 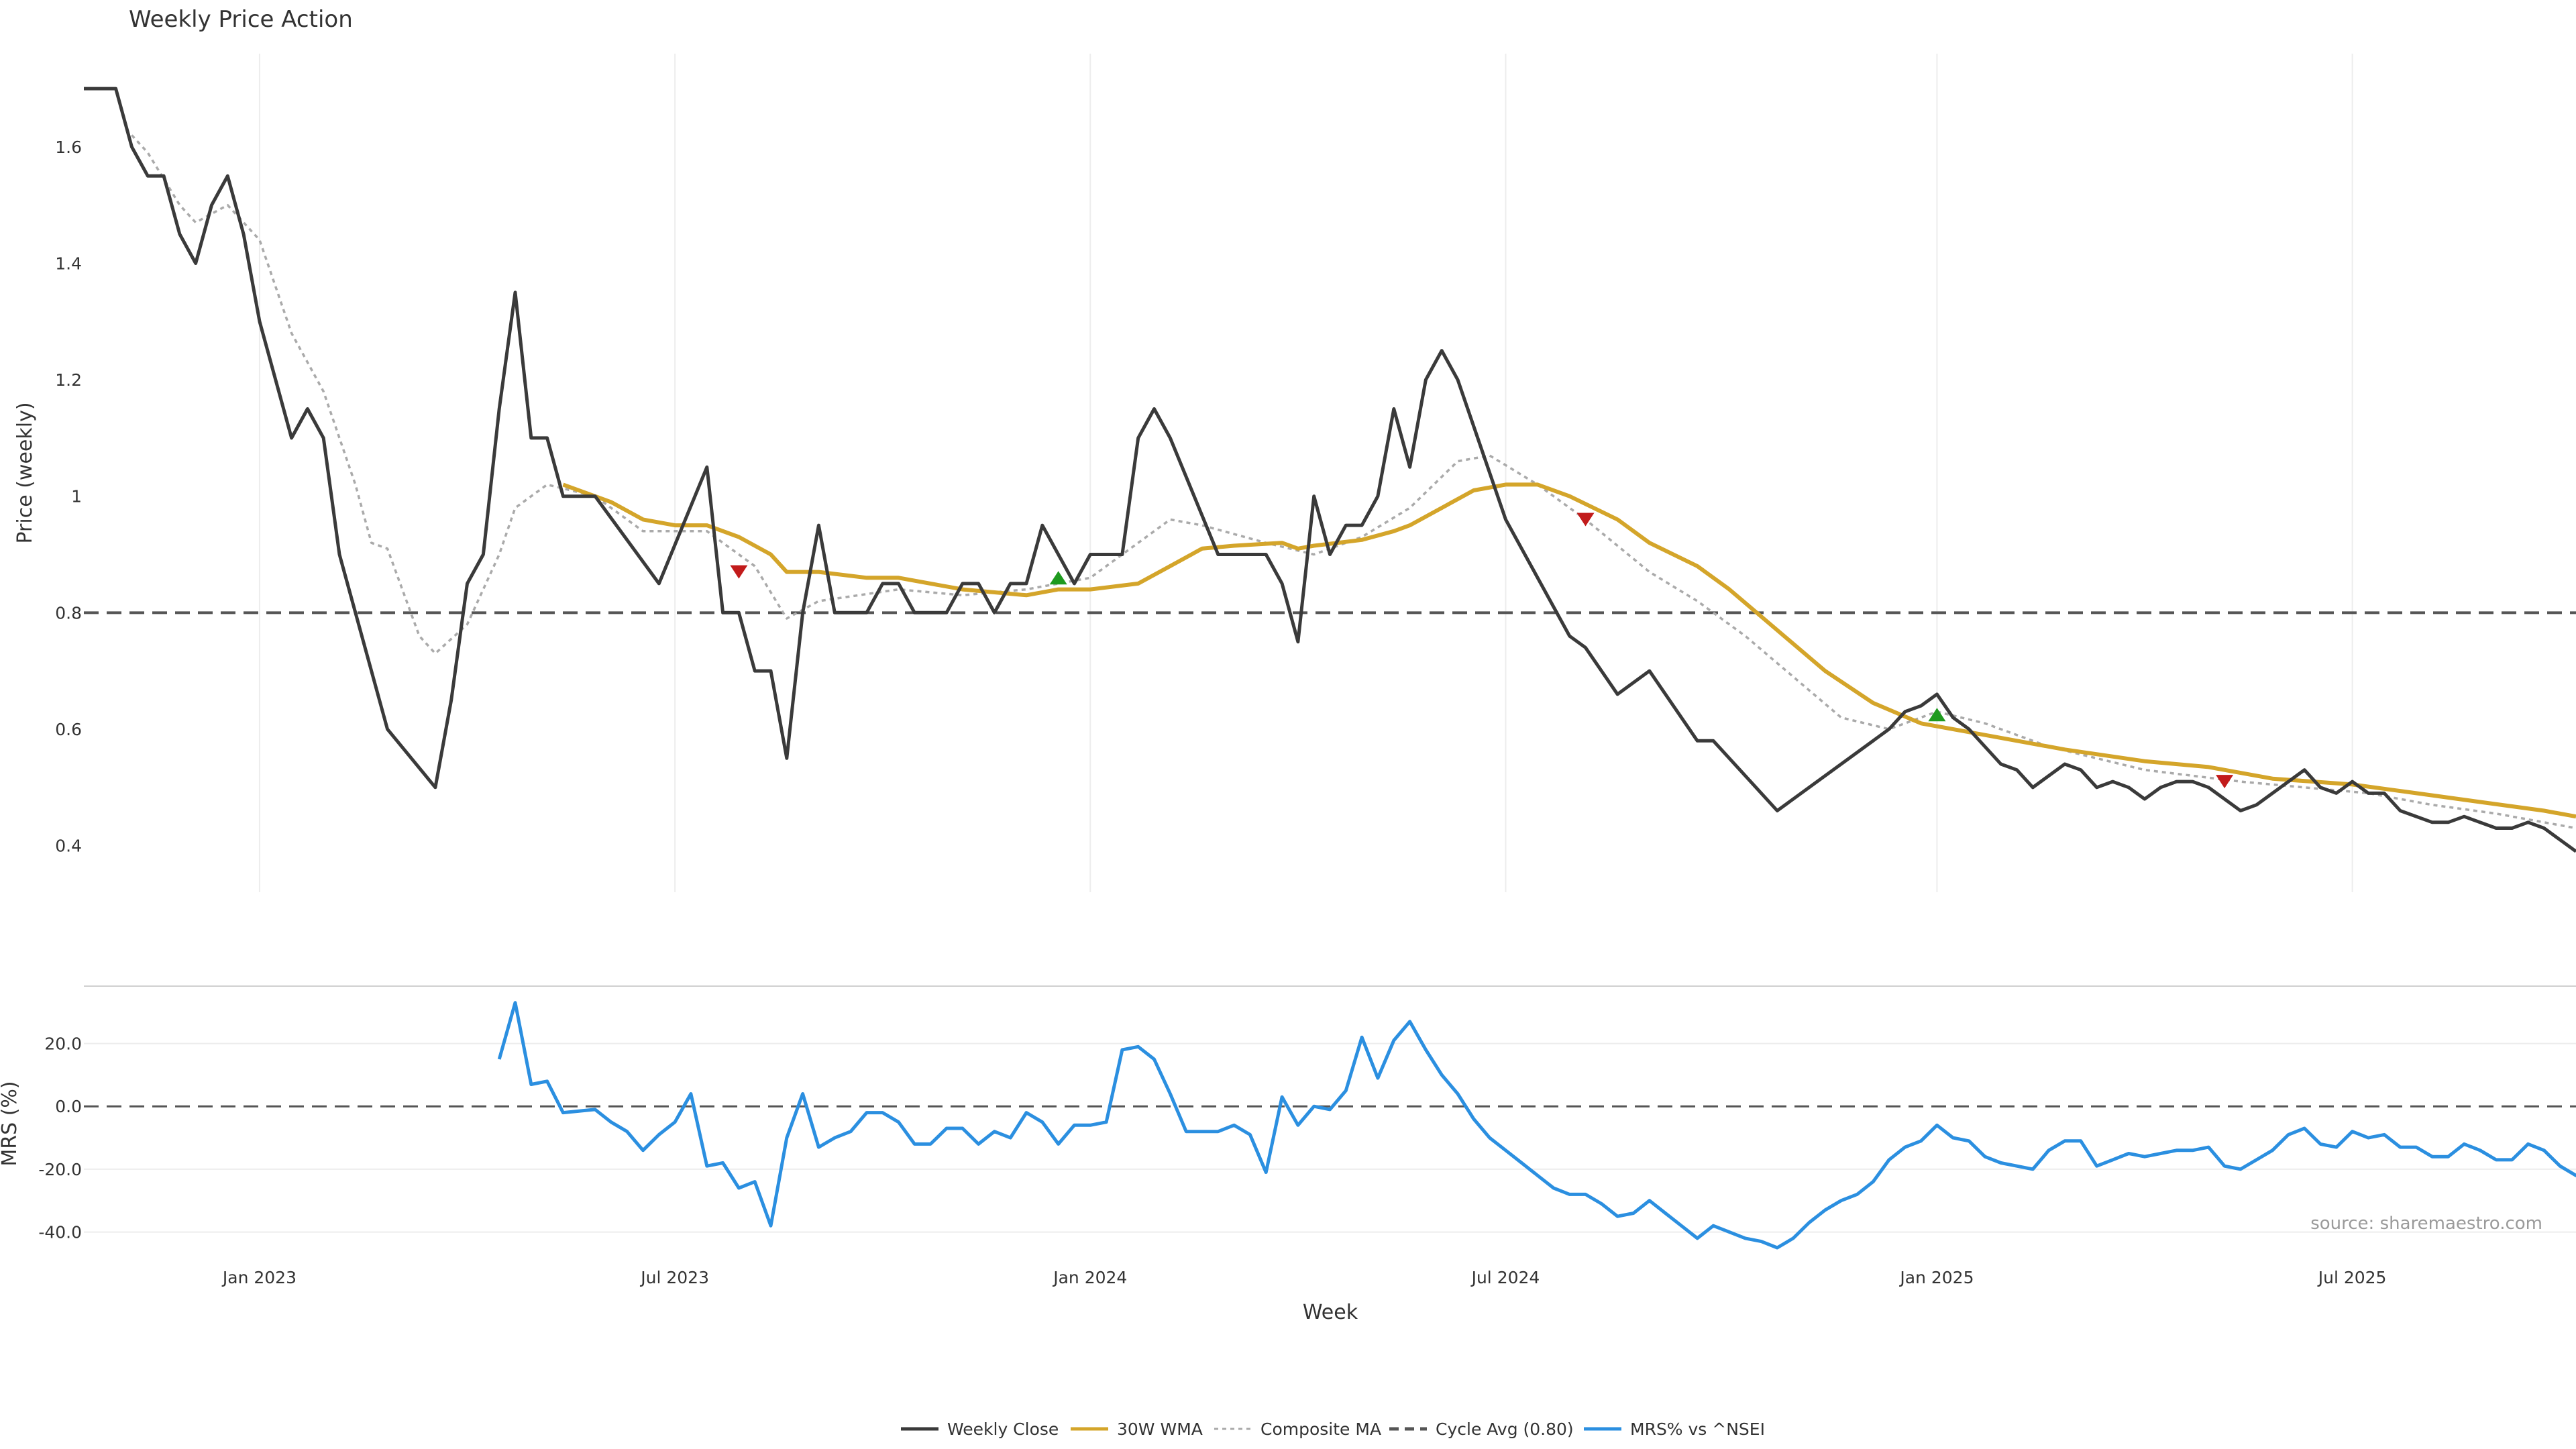 What do you see at coordinates (1505, 1277) in the screenshot?
I see `x-tick-jul-2024: Jul 2024` at bounding box center [1505, 1277].